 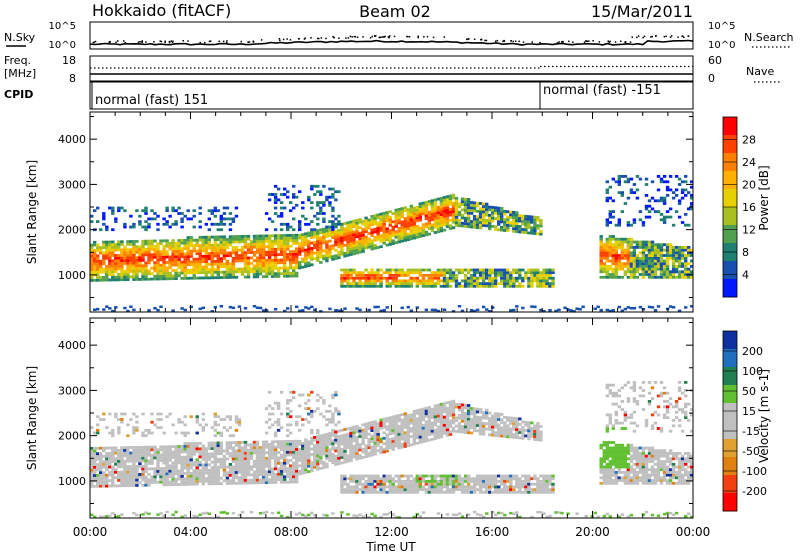 What do you see at coordinates (730, 234) in the screenshot?
I see `colorbar-swatch` at bounding box center [730, 234].